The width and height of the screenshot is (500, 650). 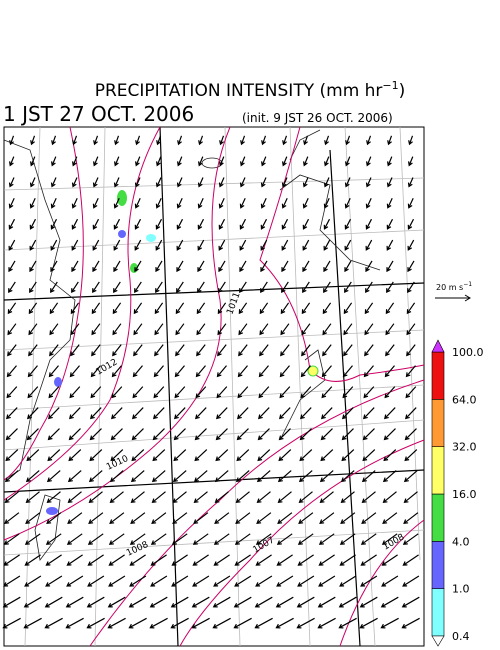 I want to click on wind-legend: 20 m s−1, so click(x=453, y=291).